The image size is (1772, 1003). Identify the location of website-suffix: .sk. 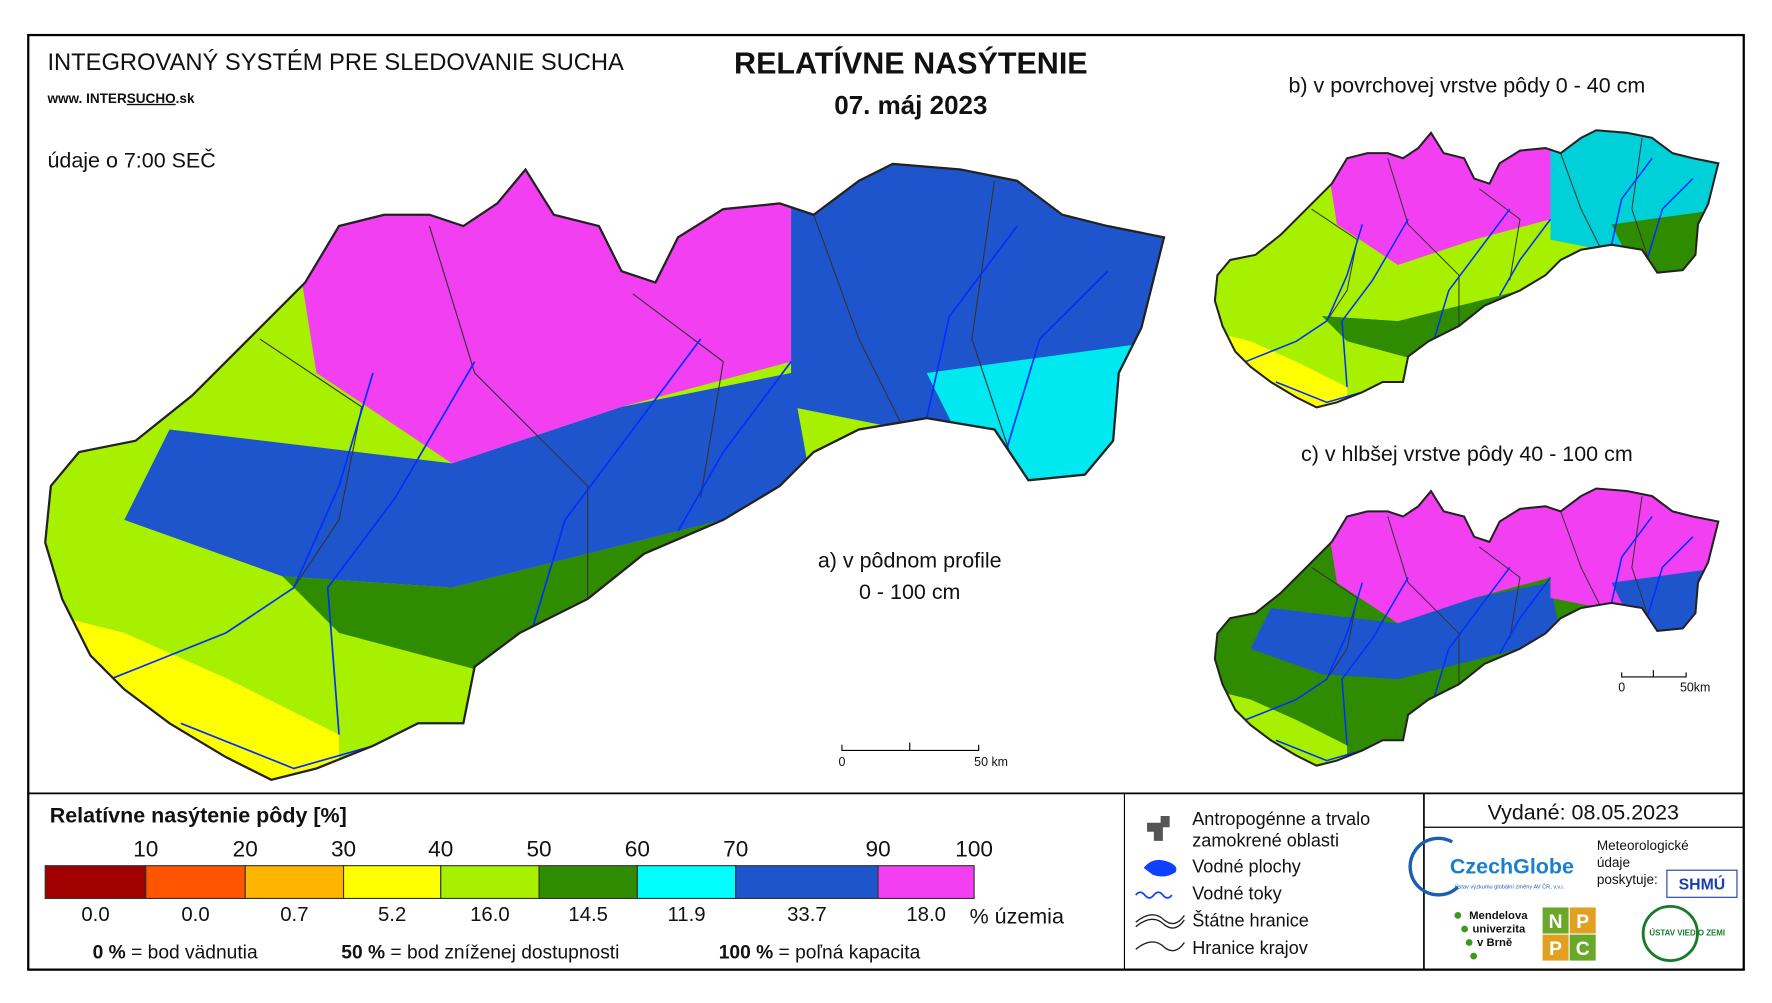
(185, 98).